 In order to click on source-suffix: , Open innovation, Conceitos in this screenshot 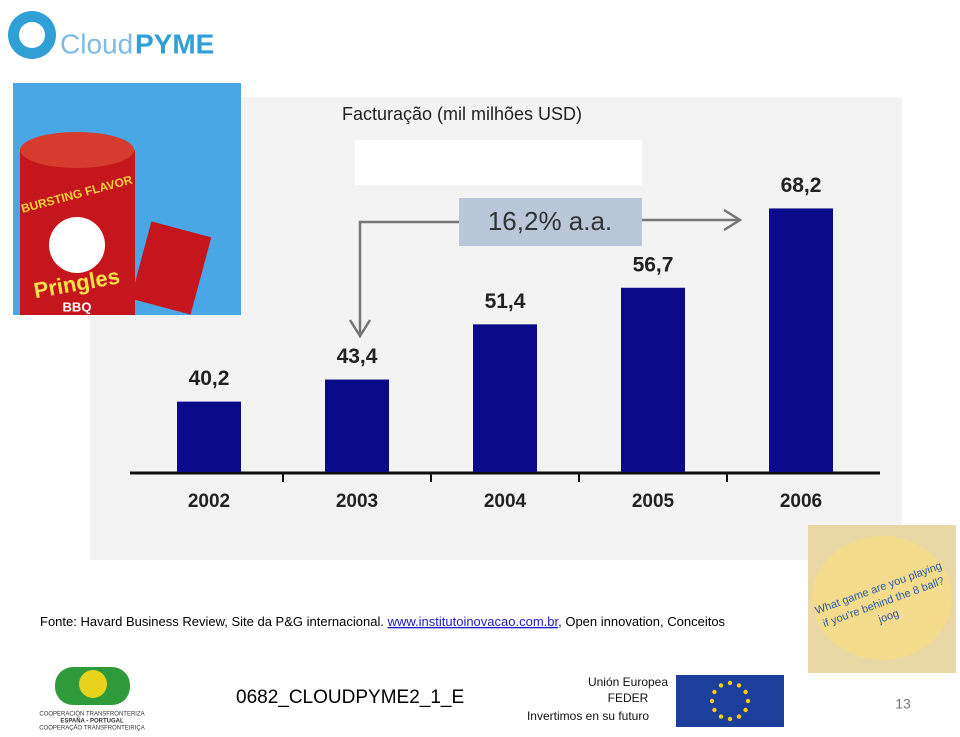, I will do `click(641, 621)`.